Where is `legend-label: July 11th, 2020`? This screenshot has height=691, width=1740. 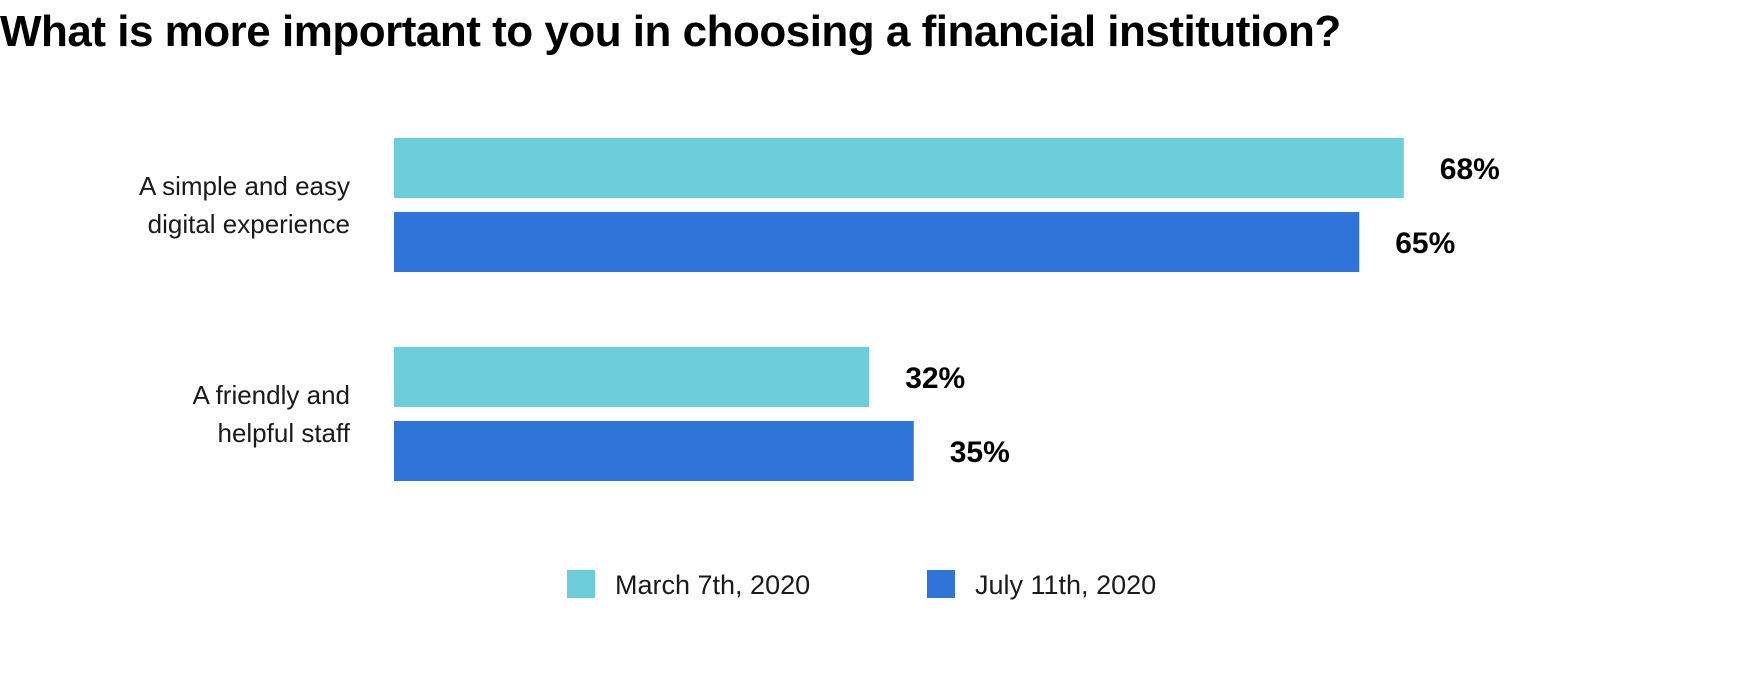 legend-label: July 11th, 2020 is located at coordinates (1065, 585).